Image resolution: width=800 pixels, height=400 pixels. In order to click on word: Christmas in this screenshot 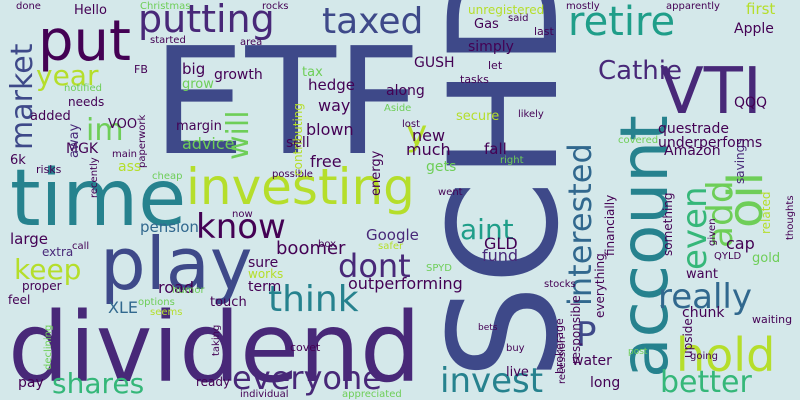, I will do `click(165, 6)`.